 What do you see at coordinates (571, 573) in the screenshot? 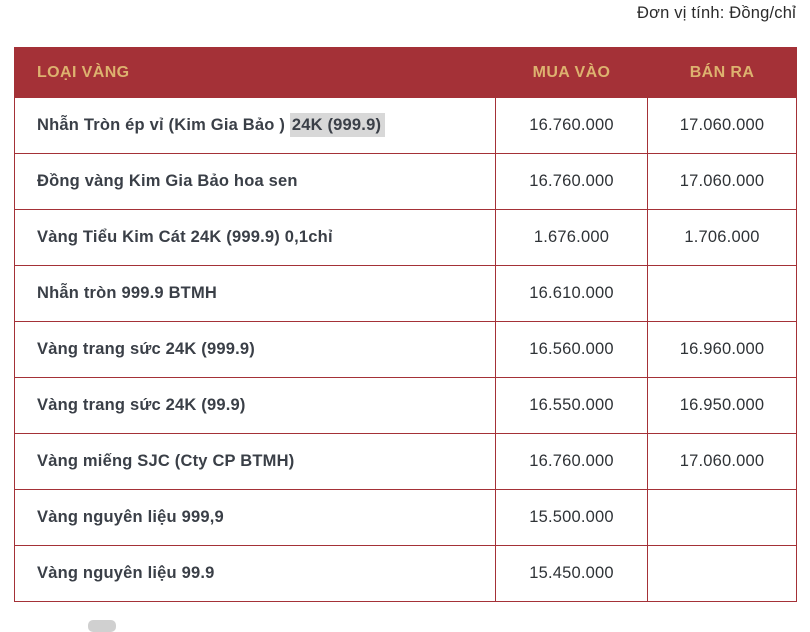
I see `buy-price-cell: 15.450.000` at bounding box center [571, 573].